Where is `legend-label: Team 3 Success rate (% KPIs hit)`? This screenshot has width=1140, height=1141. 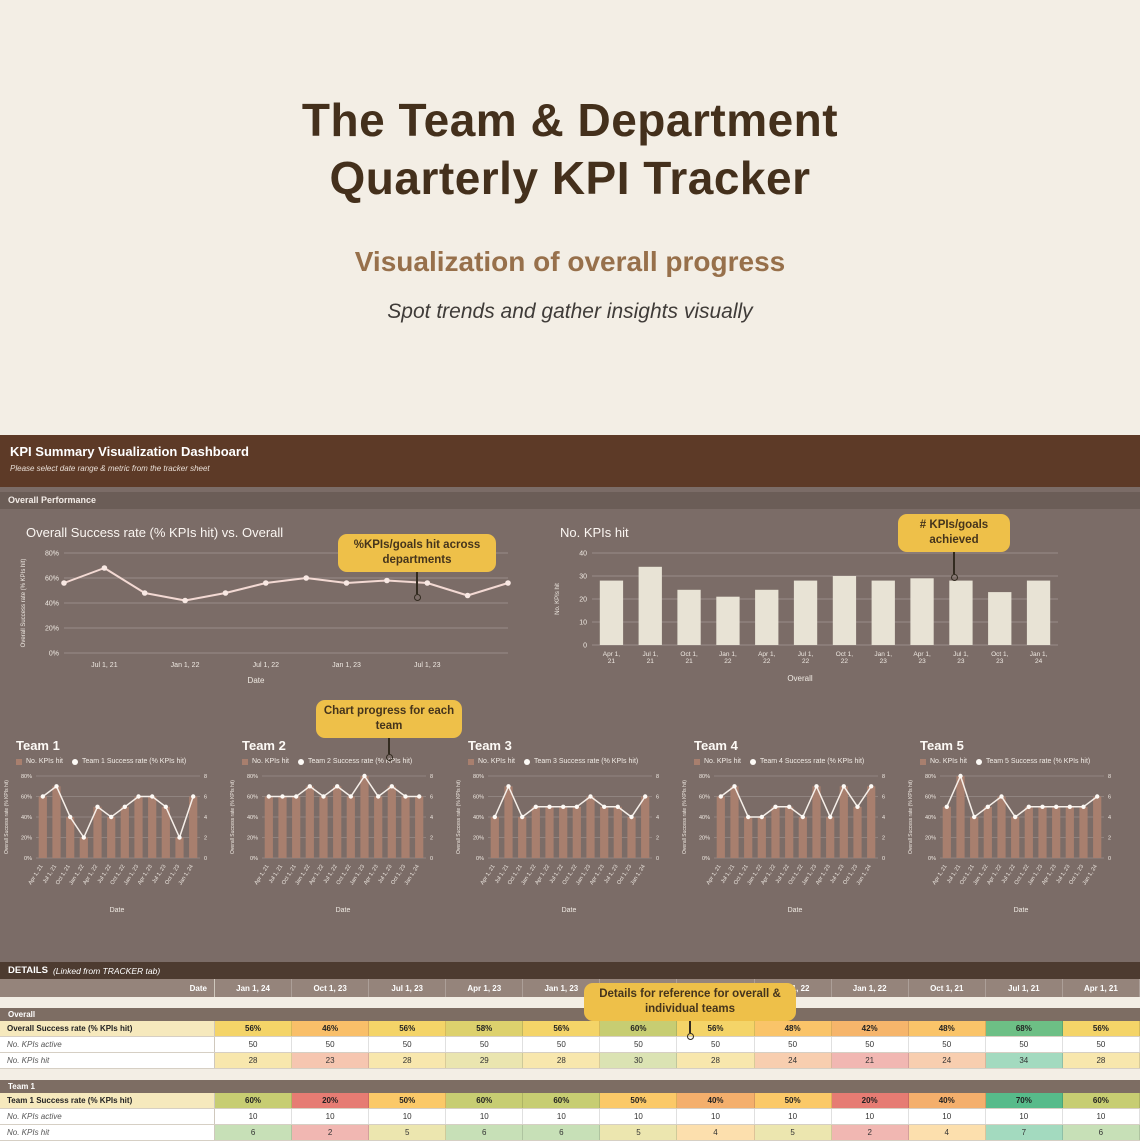 legend-label: Team 3 Success rate (% KPIs hit) is located at coordinates (586, 761).